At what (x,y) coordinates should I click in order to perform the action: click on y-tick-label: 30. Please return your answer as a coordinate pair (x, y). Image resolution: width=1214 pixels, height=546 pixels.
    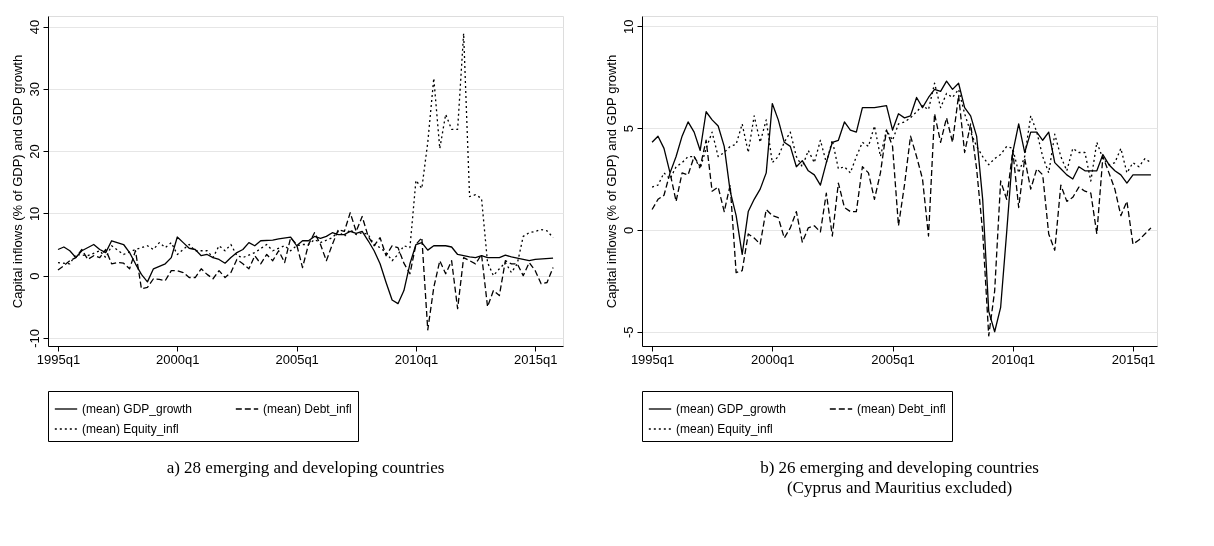
    Looking at the image, I should click on (34, 89).